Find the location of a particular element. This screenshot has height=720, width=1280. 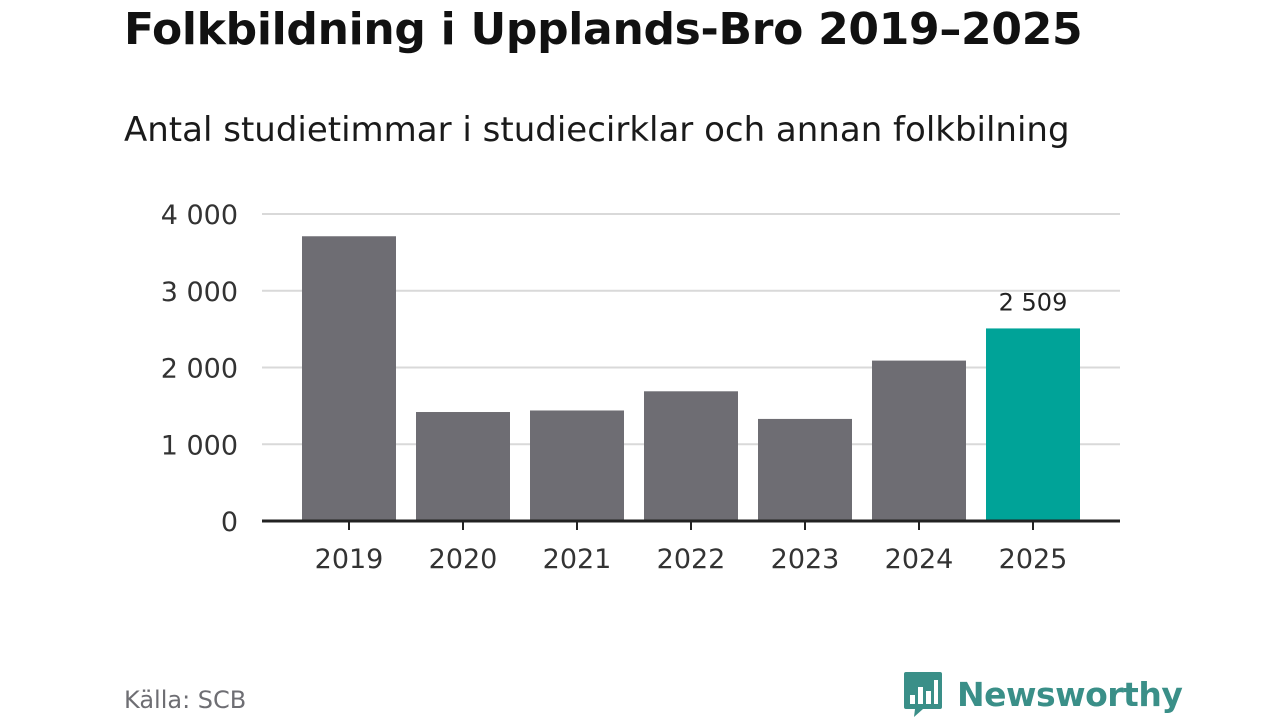

x-tick-label: 2019 is located at coordinates (349, 559).